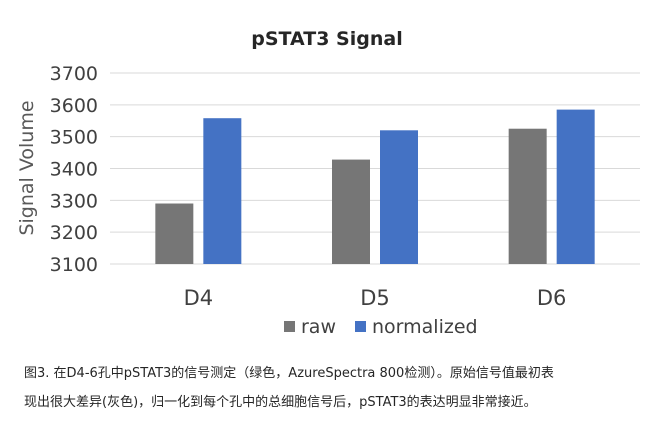 This screenshot has height=433, width=650. What do you see at coordinates (425, 327) in the screenshot?
I see `legend-label-normalized: normalized` at bounding box center [425, 327].